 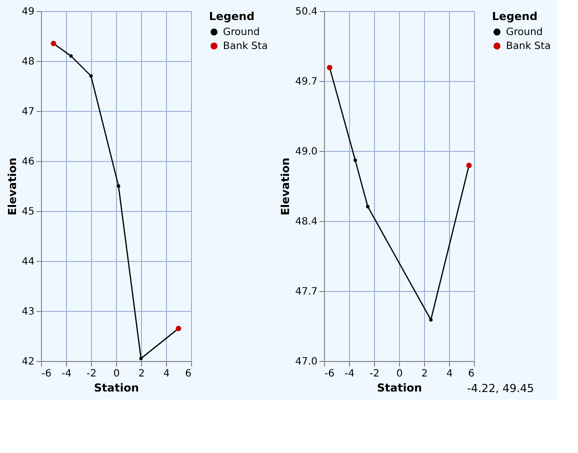 I want to click on y-tick-label: 47, so click(x=28, y=112).